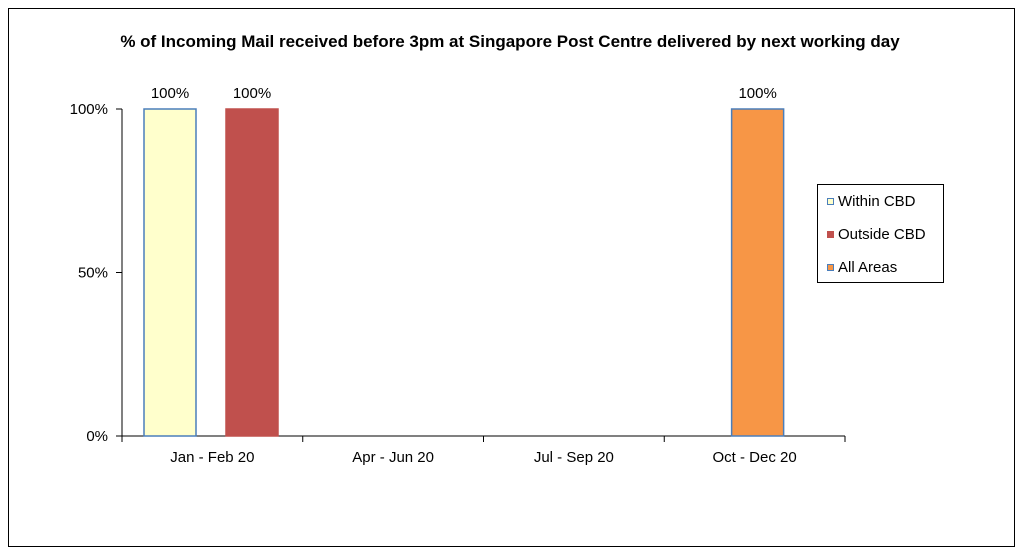 The height and width of the screenshot is (557, 1025). I want to click on y-tick-label: 0%, so click(97, 436).